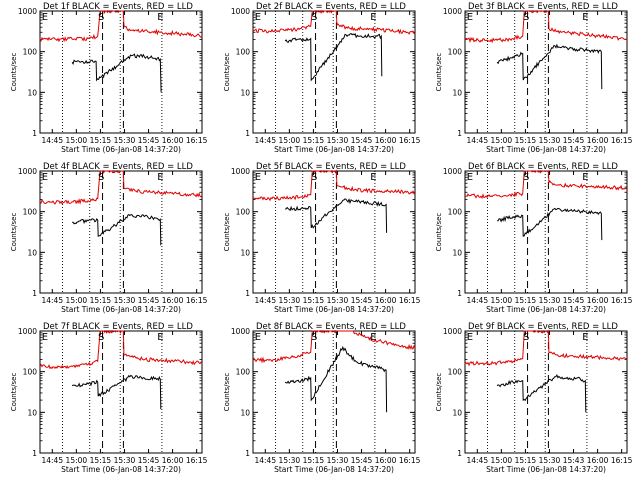  I want to click on panel-title: Det 4f BLACK = Events, RED = LLD, so click(118, 167).